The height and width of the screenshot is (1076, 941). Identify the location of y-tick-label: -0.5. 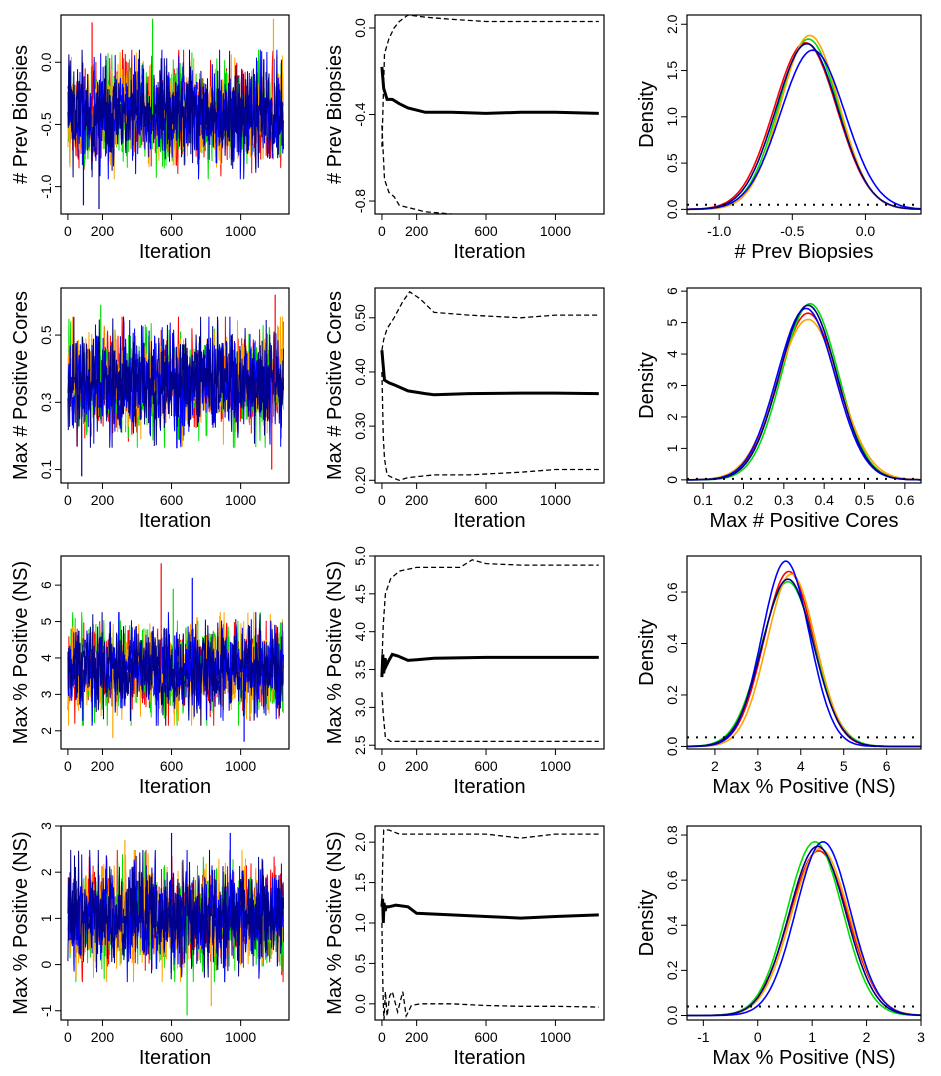
(46, 124).